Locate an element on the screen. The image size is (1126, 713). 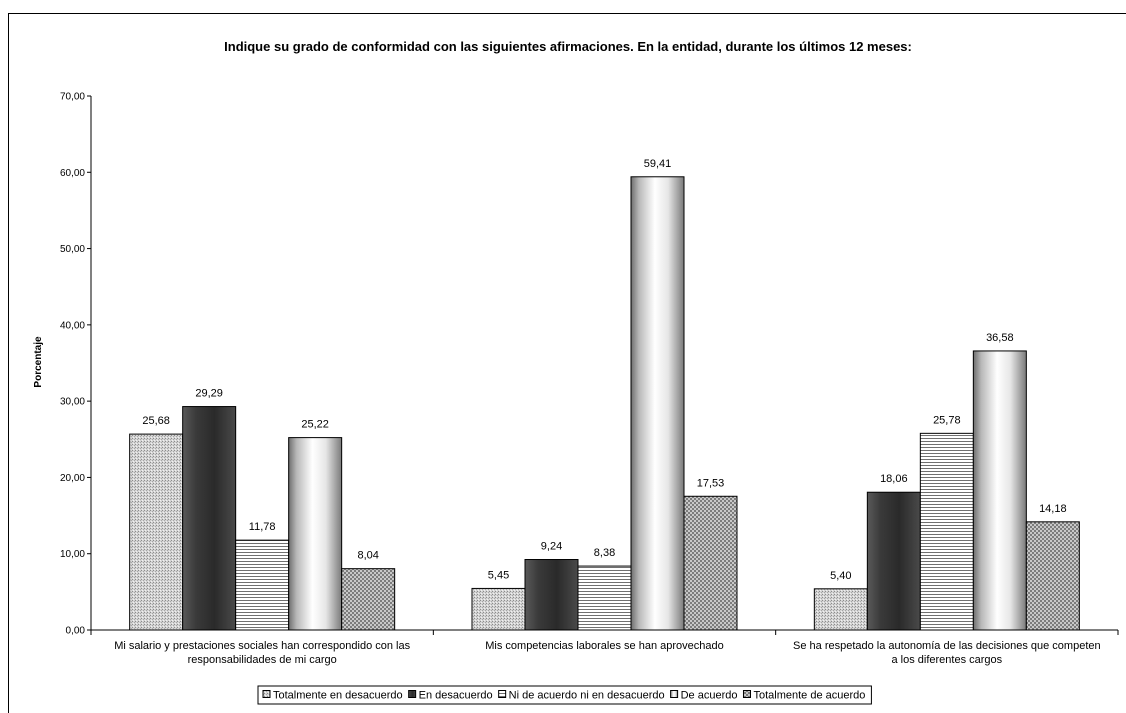
bar-value-label: 25,68 is located at coordinates (156, 421).